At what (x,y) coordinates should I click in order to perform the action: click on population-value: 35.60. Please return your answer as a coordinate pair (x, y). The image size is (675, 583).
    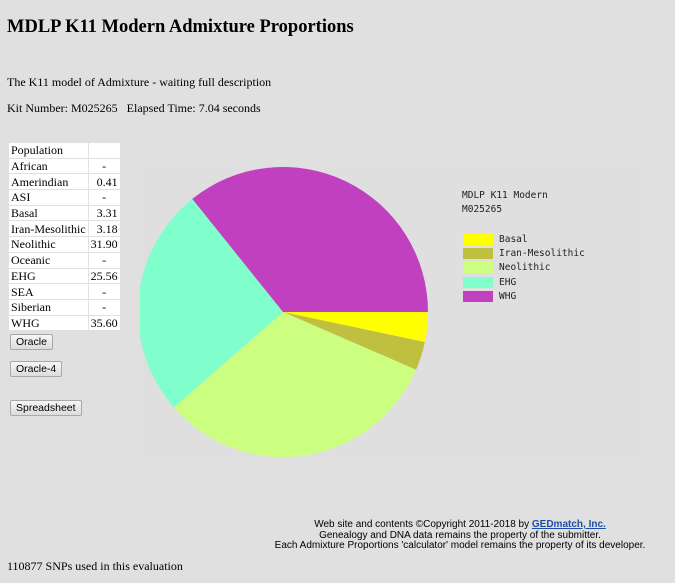
    Looking at the image, I should click on (104, 323).